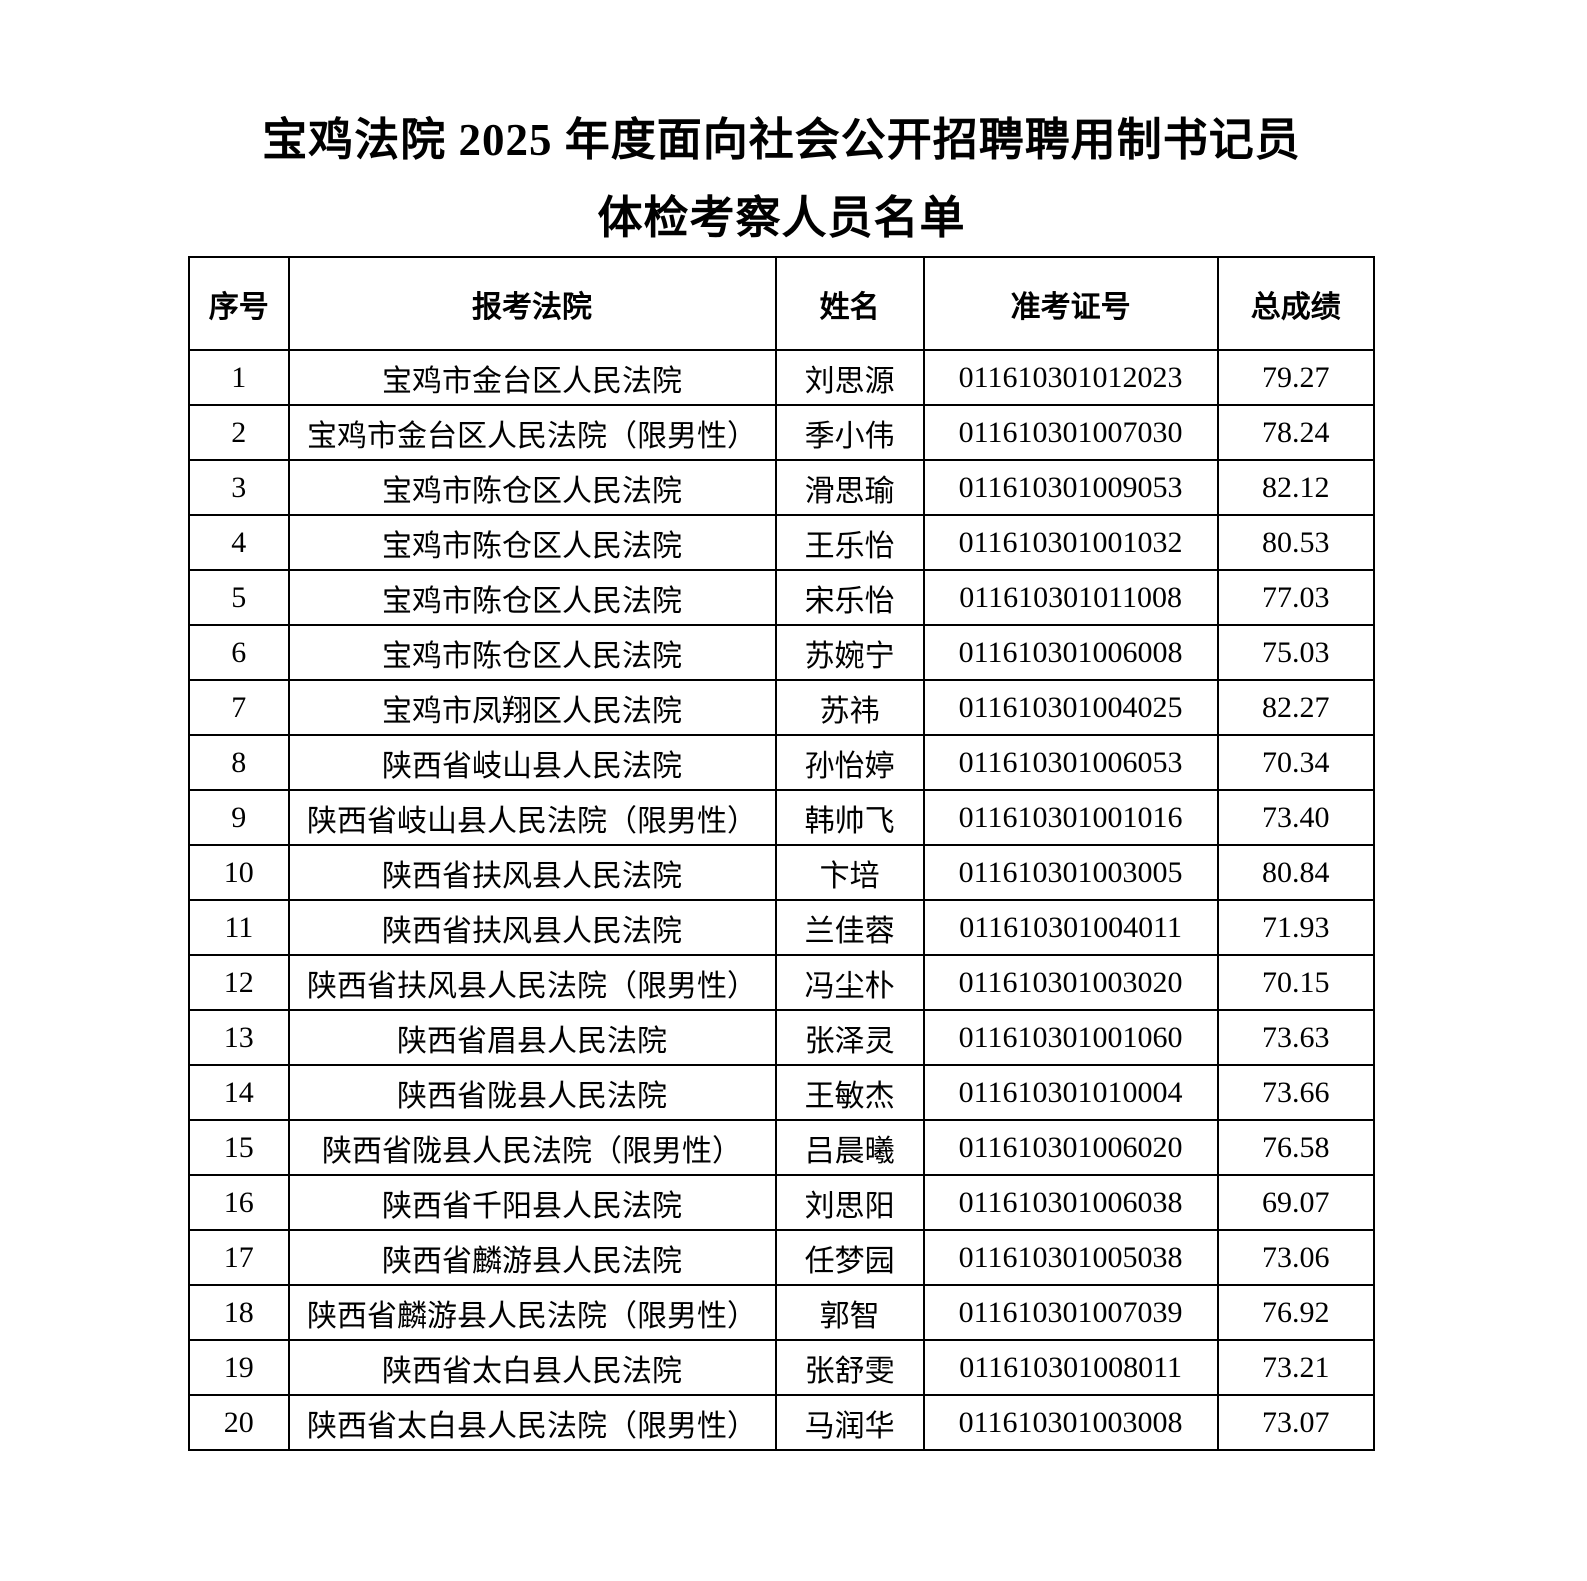 The width and height of the screenshot is (1587, 1581). Describe the element at coordinates (782, 1037) in the screenshot. I see `table-row: 13 陕西省眉县人民法院 张泽灵 011610301001060 73.63` at that location.